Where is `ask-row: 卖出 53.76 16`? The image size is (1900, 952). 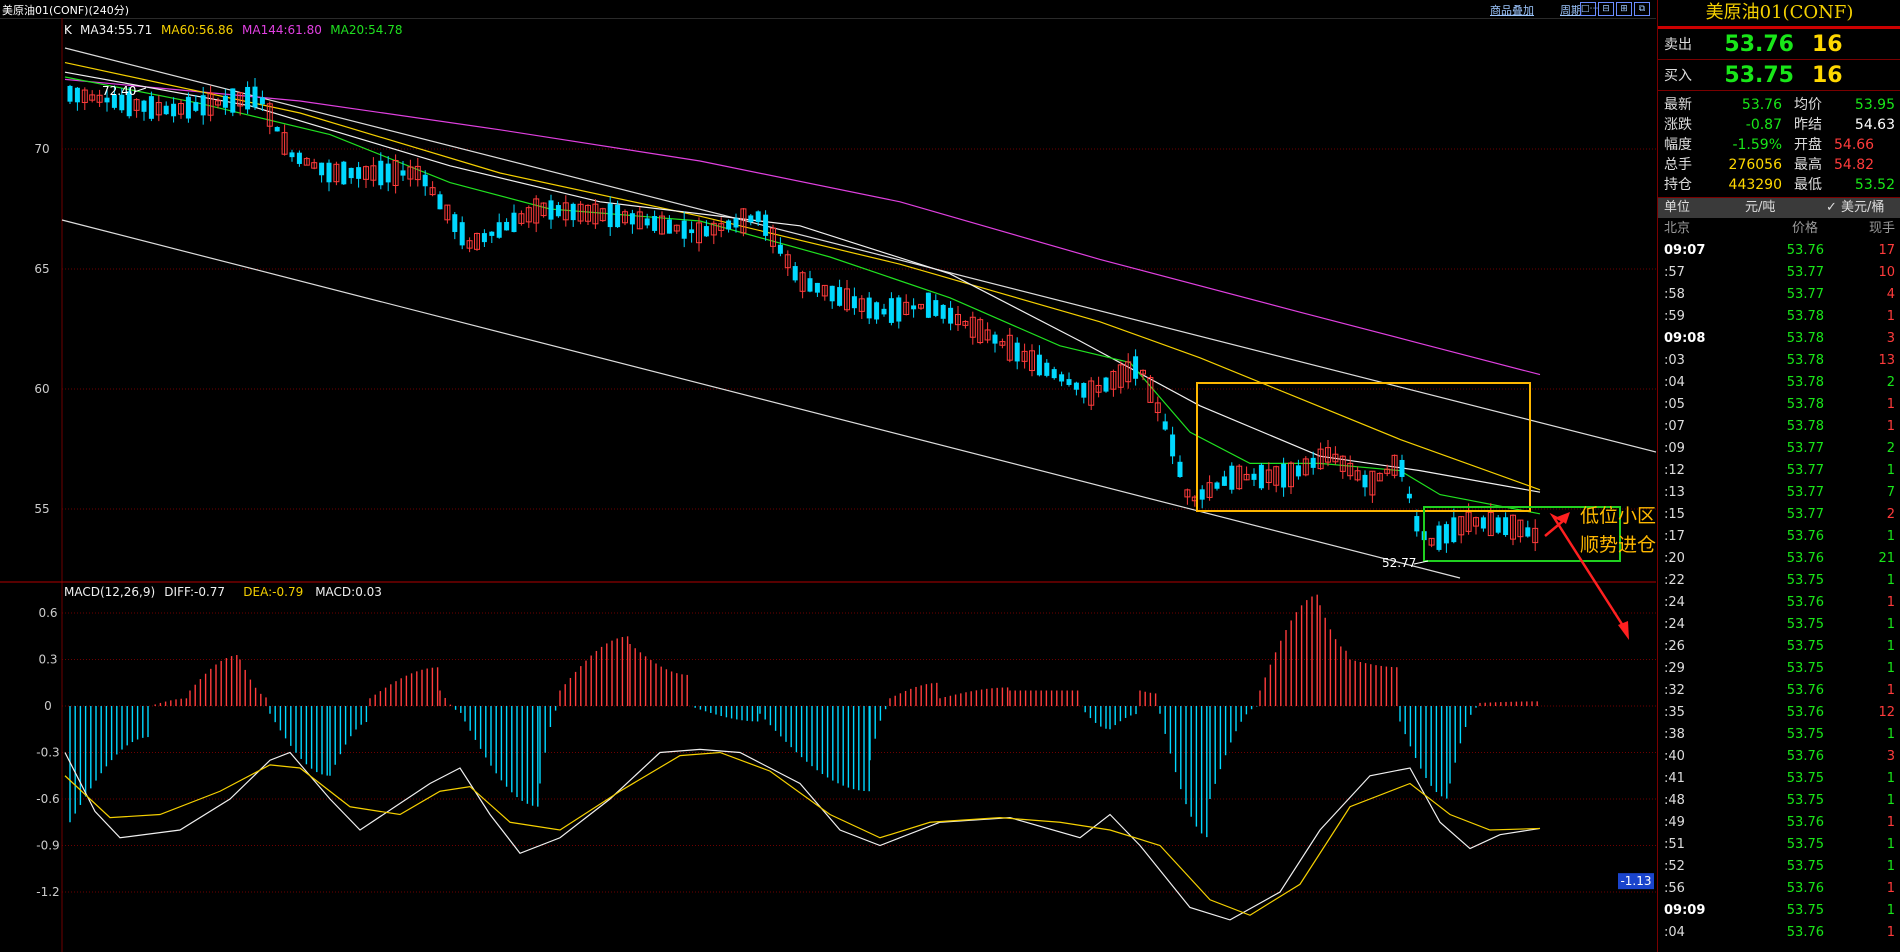
ask-row: 卖出 53.76 16 is located at coordinates (1779, 44).